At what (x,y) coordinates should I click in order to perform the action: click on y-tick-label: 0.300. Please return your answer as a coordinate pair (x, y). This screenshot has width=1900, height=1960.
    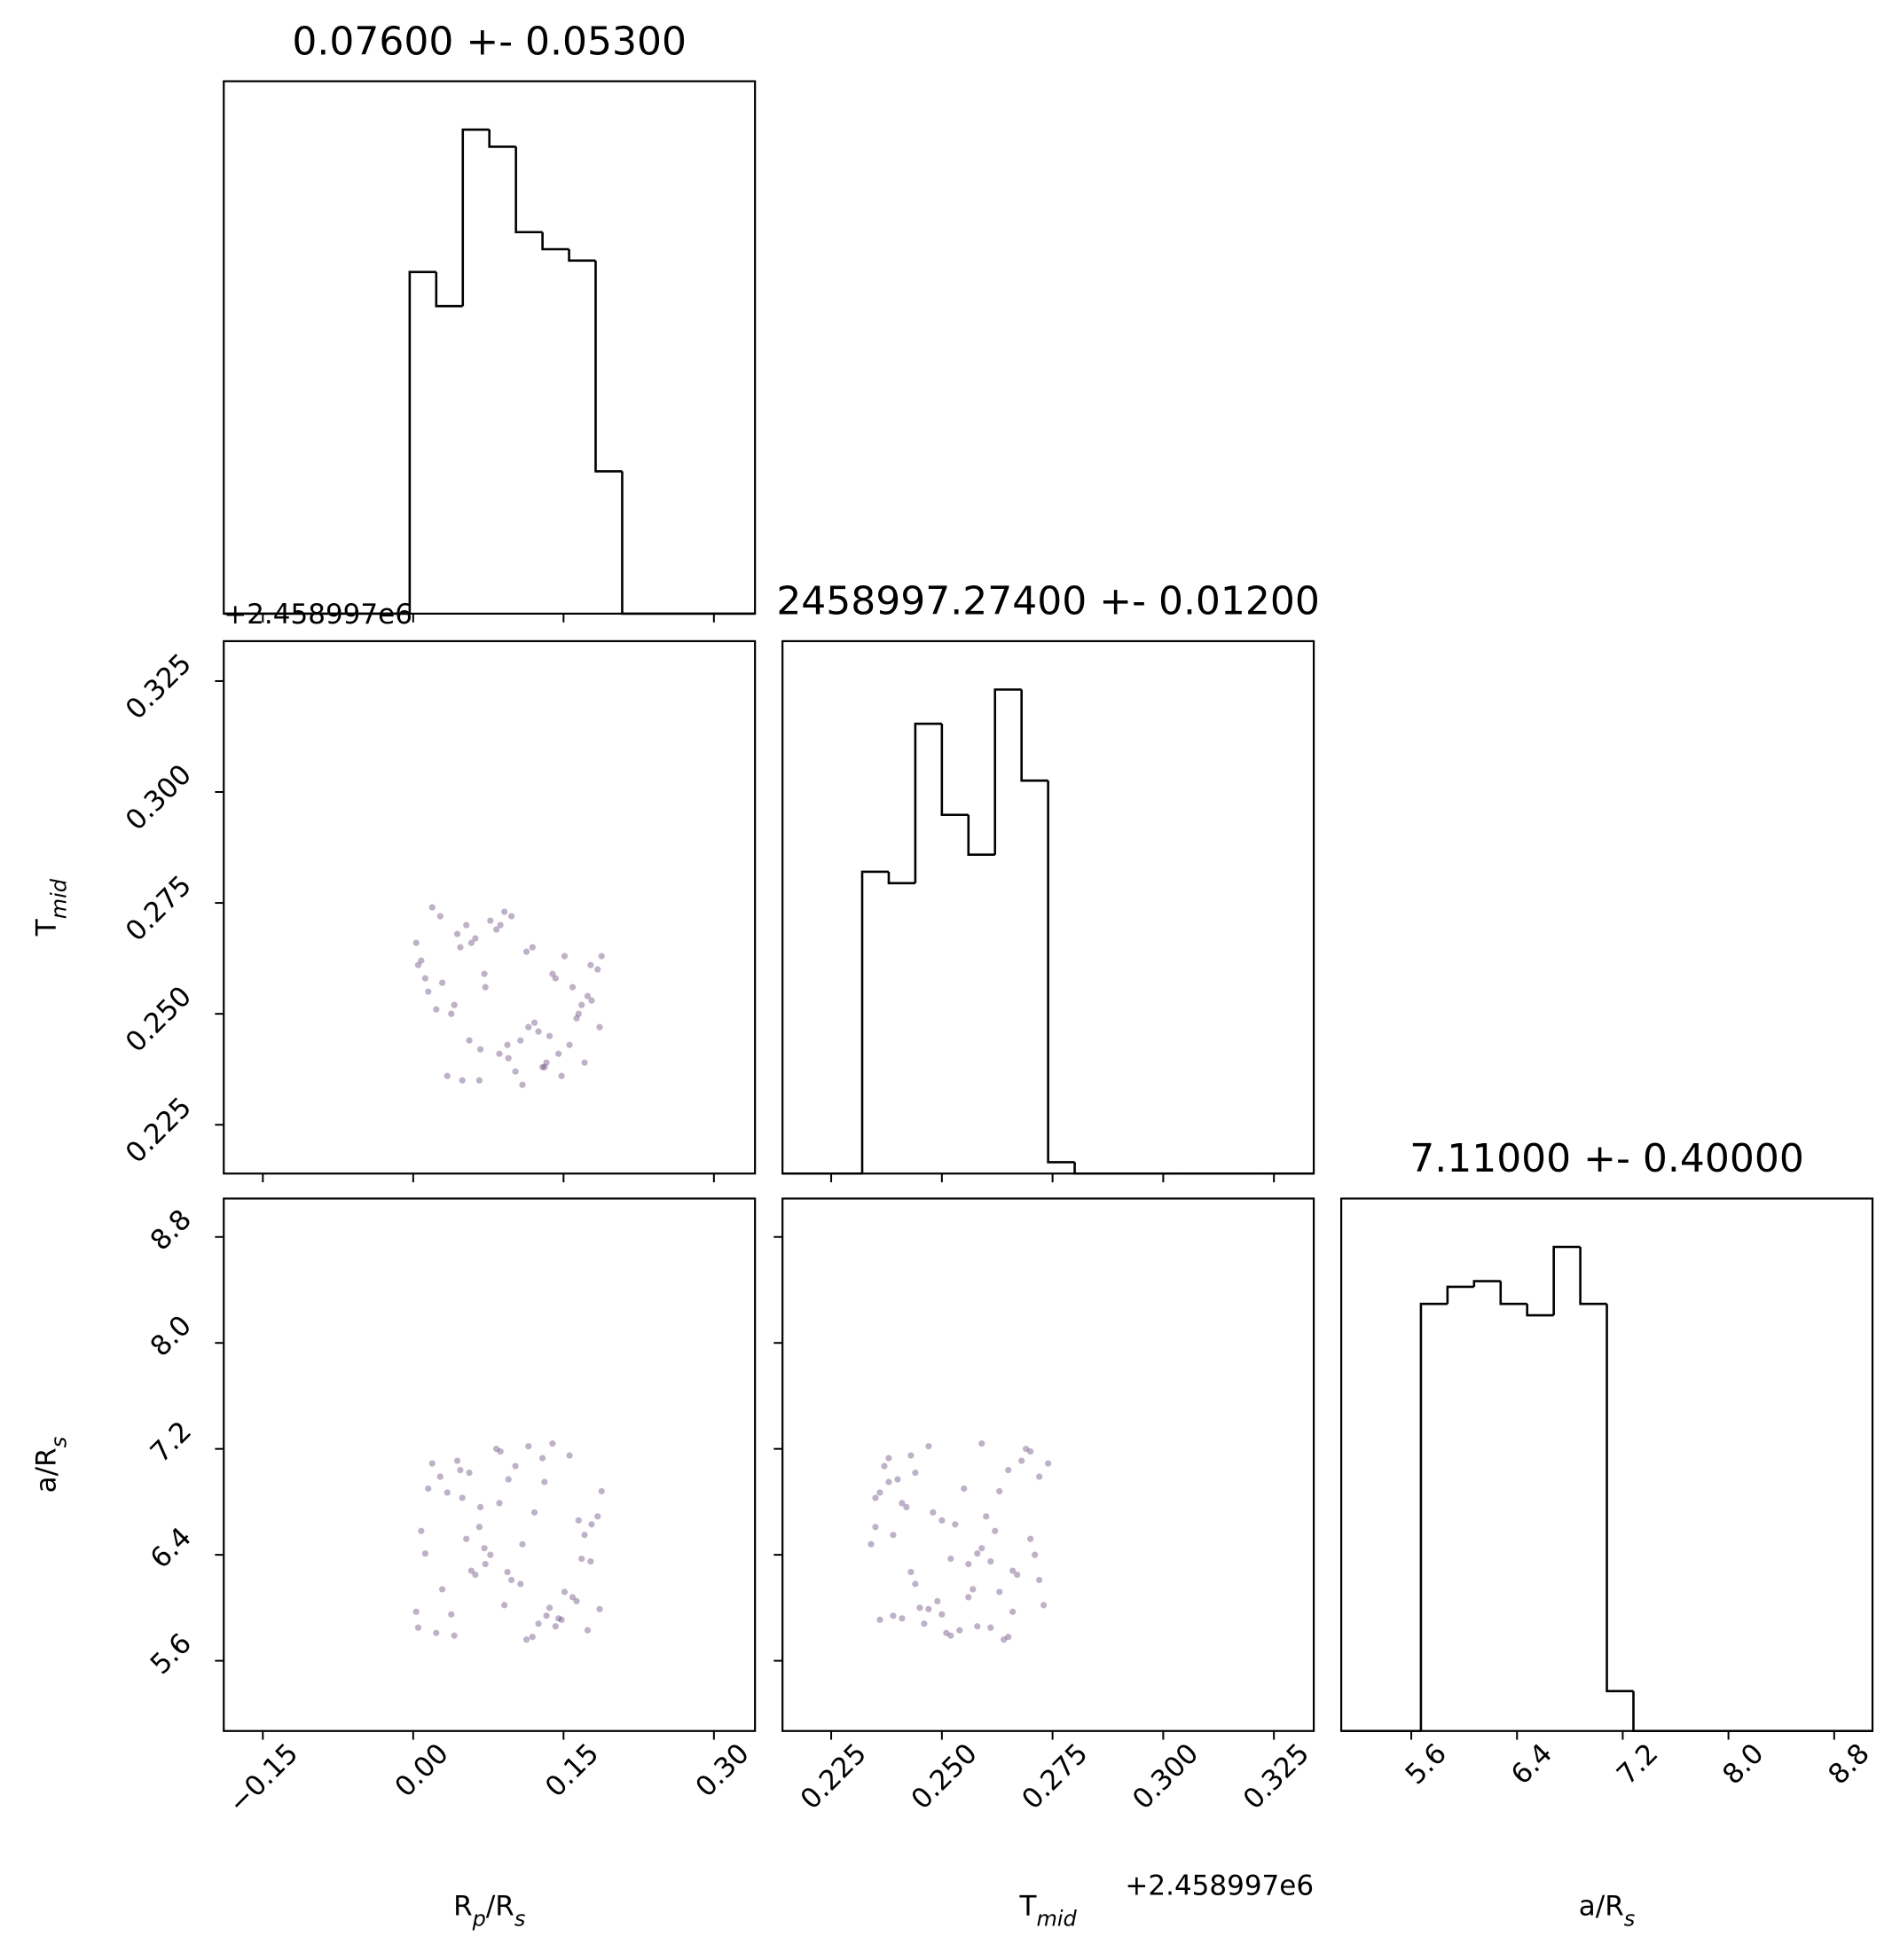
    Looking at the image, I should click on (159, 797).